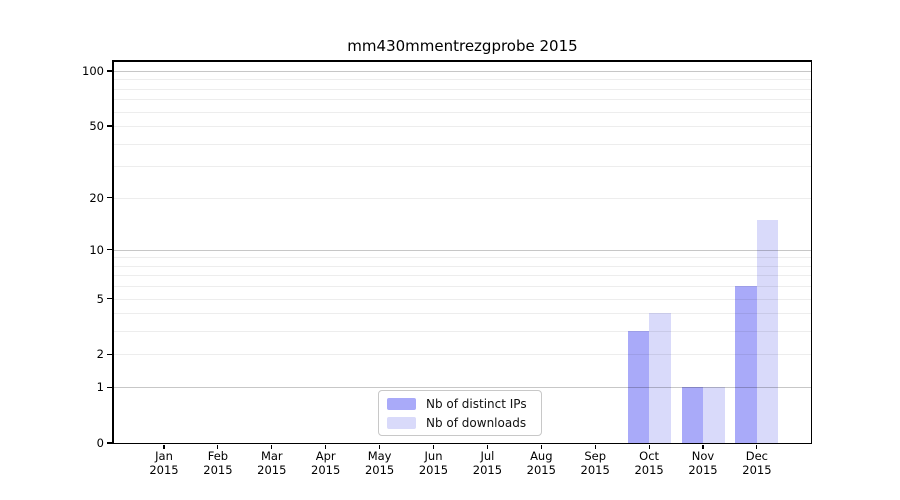 This screenshot has width=900, height=500. I want to click on legend-swatch-downloads, so click(401, 422).